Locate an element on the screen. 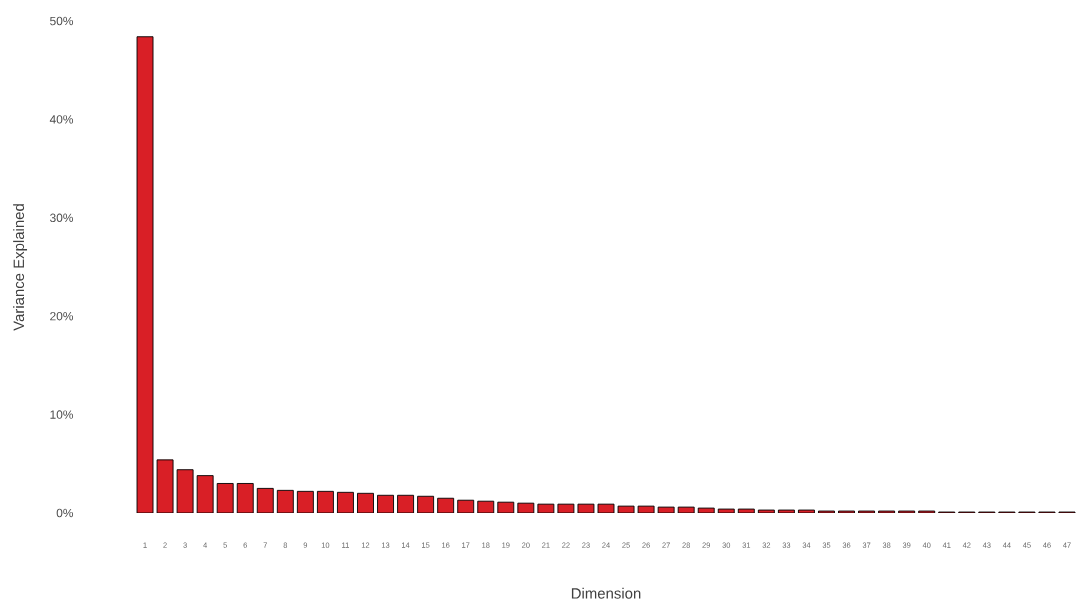 This screenshot has height=602, width=1077. y-tick-label: 40% is located at coordinates (61, 119).